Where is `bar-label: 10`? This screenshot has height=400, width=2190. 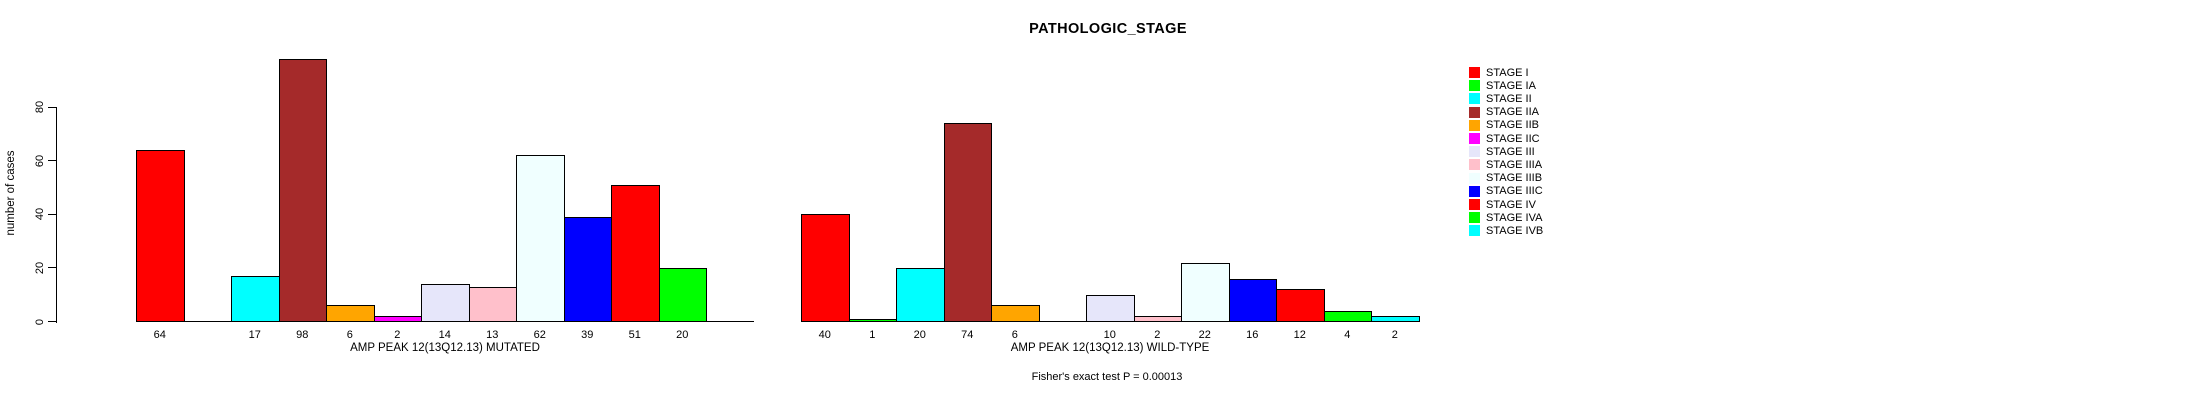
bar-label: 10 is located at coordinates (1109, 335).